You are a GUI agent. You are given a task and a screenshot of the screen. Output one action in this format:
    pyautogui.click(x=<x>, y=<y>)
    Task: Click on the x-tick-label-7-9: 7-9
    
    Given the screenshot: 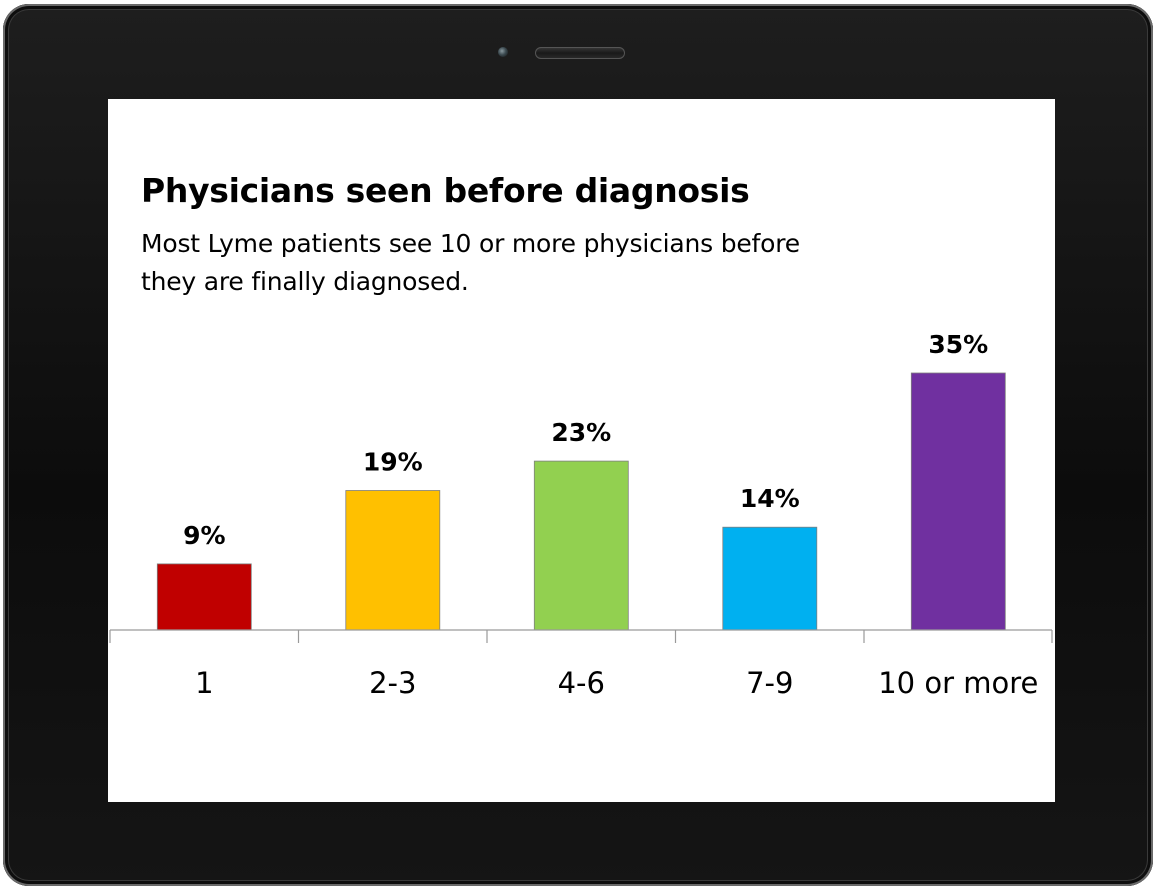 What is the action you would take?
    pyautogui.click(x=769, y=683)
    